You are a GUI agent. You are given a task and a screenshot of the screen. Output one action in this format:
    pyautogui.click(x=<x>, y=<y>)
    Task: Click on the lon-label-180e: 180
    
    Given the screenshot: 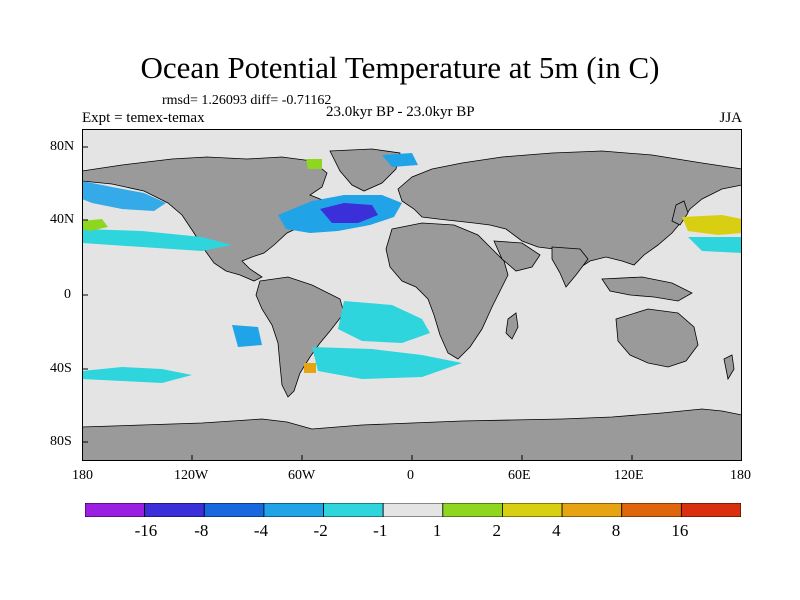 What is the action you would take?
    pyautogui.click(x=740, y=475)
    